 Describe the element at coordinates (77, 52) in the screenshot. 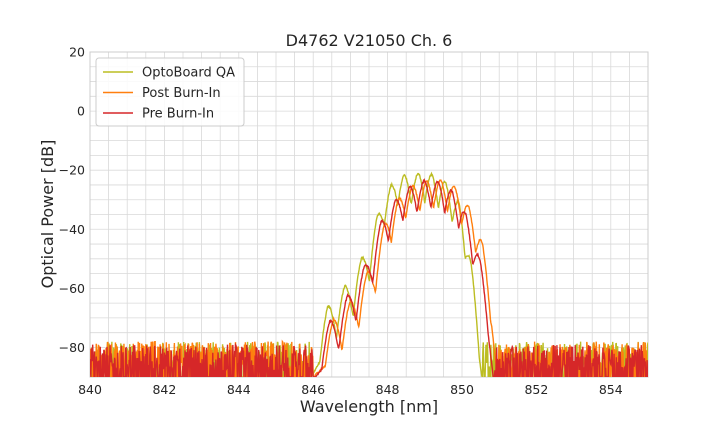

I see `y-tick-label: 20` at that location.